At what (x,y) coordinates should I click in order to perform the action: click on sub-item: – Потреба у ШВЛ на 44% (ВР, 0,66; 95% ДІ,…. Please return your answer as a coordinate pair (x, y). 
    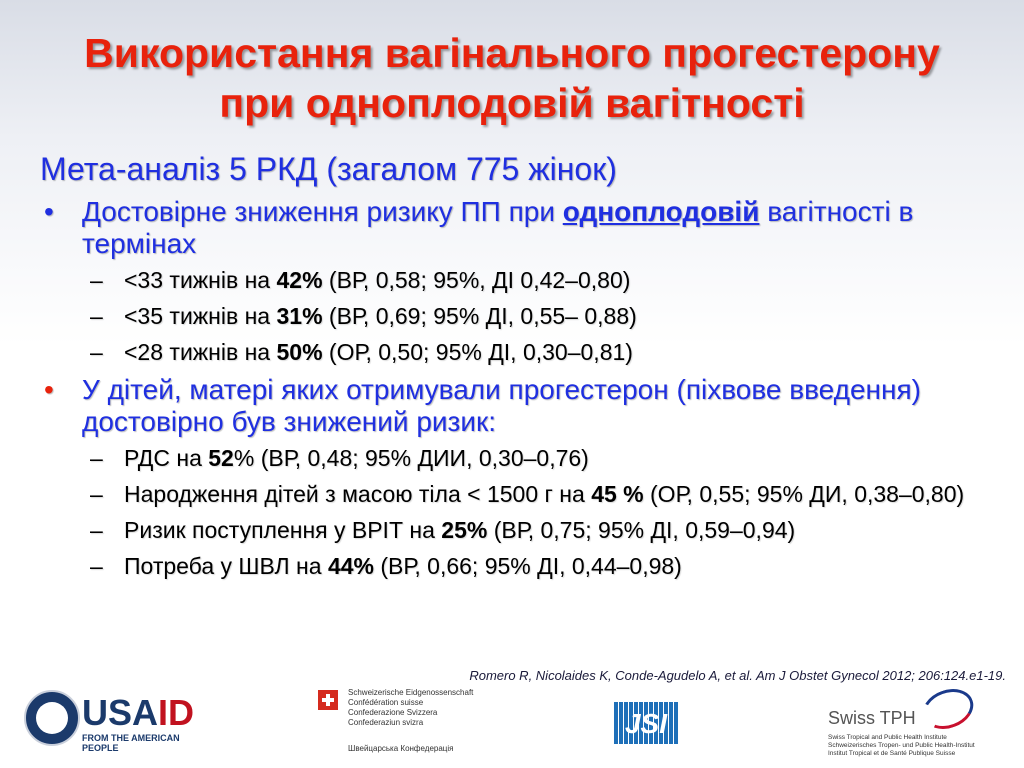
    Looking at the image, I should click on (531, 566).